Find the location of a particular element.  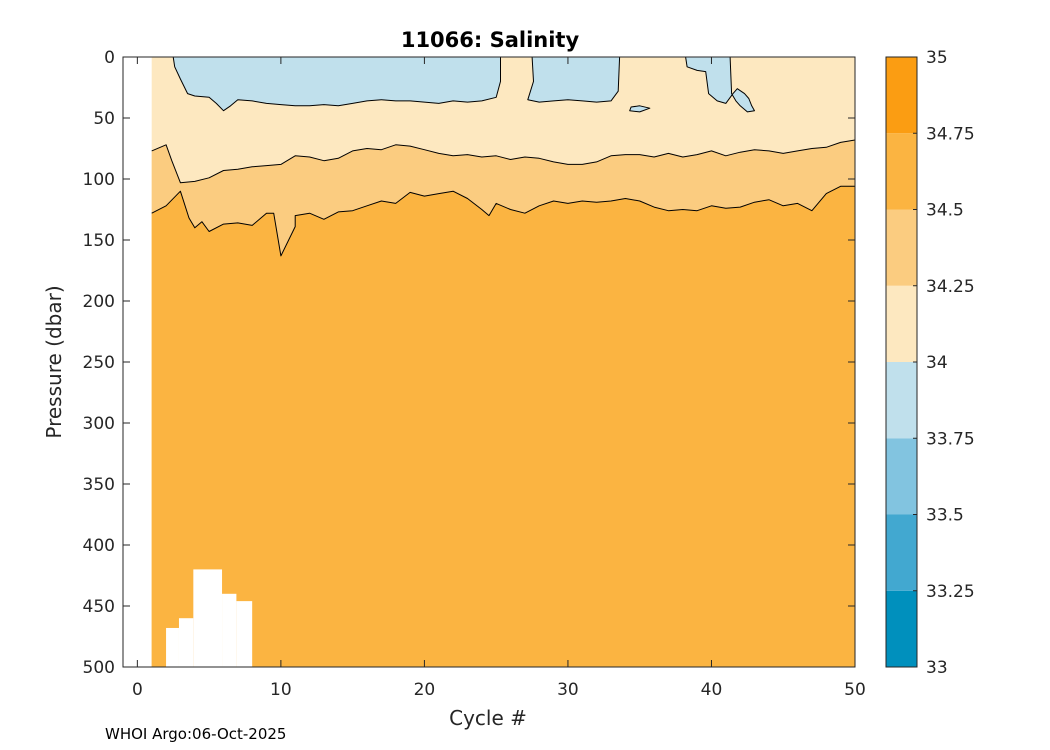

y-tick-label: 350 is located at coordinates (99, 485).